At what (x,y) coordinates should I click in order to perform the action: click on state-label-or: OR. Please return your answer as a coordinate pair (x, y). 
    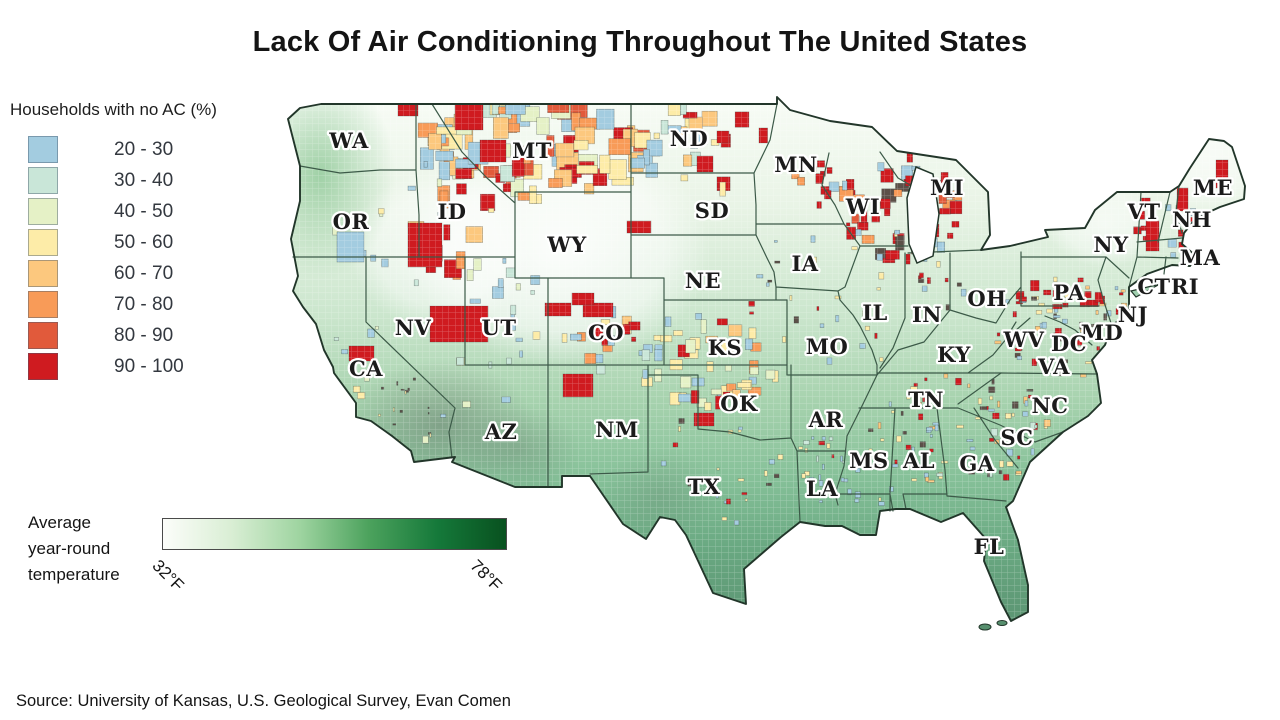
    Looking at the image, I should click on (351, 221).